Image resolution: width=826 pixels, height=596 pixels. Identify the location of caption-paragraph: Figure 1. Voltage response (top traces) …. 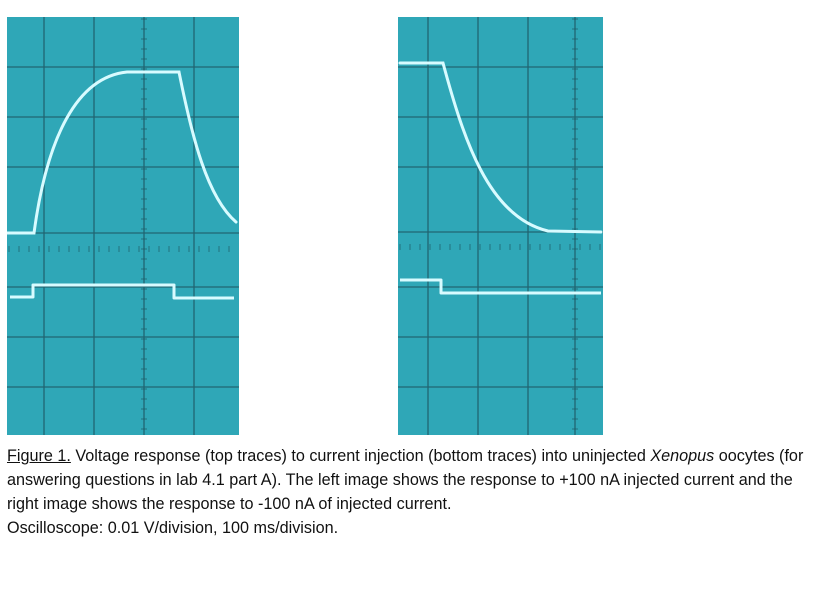
(414, 480).